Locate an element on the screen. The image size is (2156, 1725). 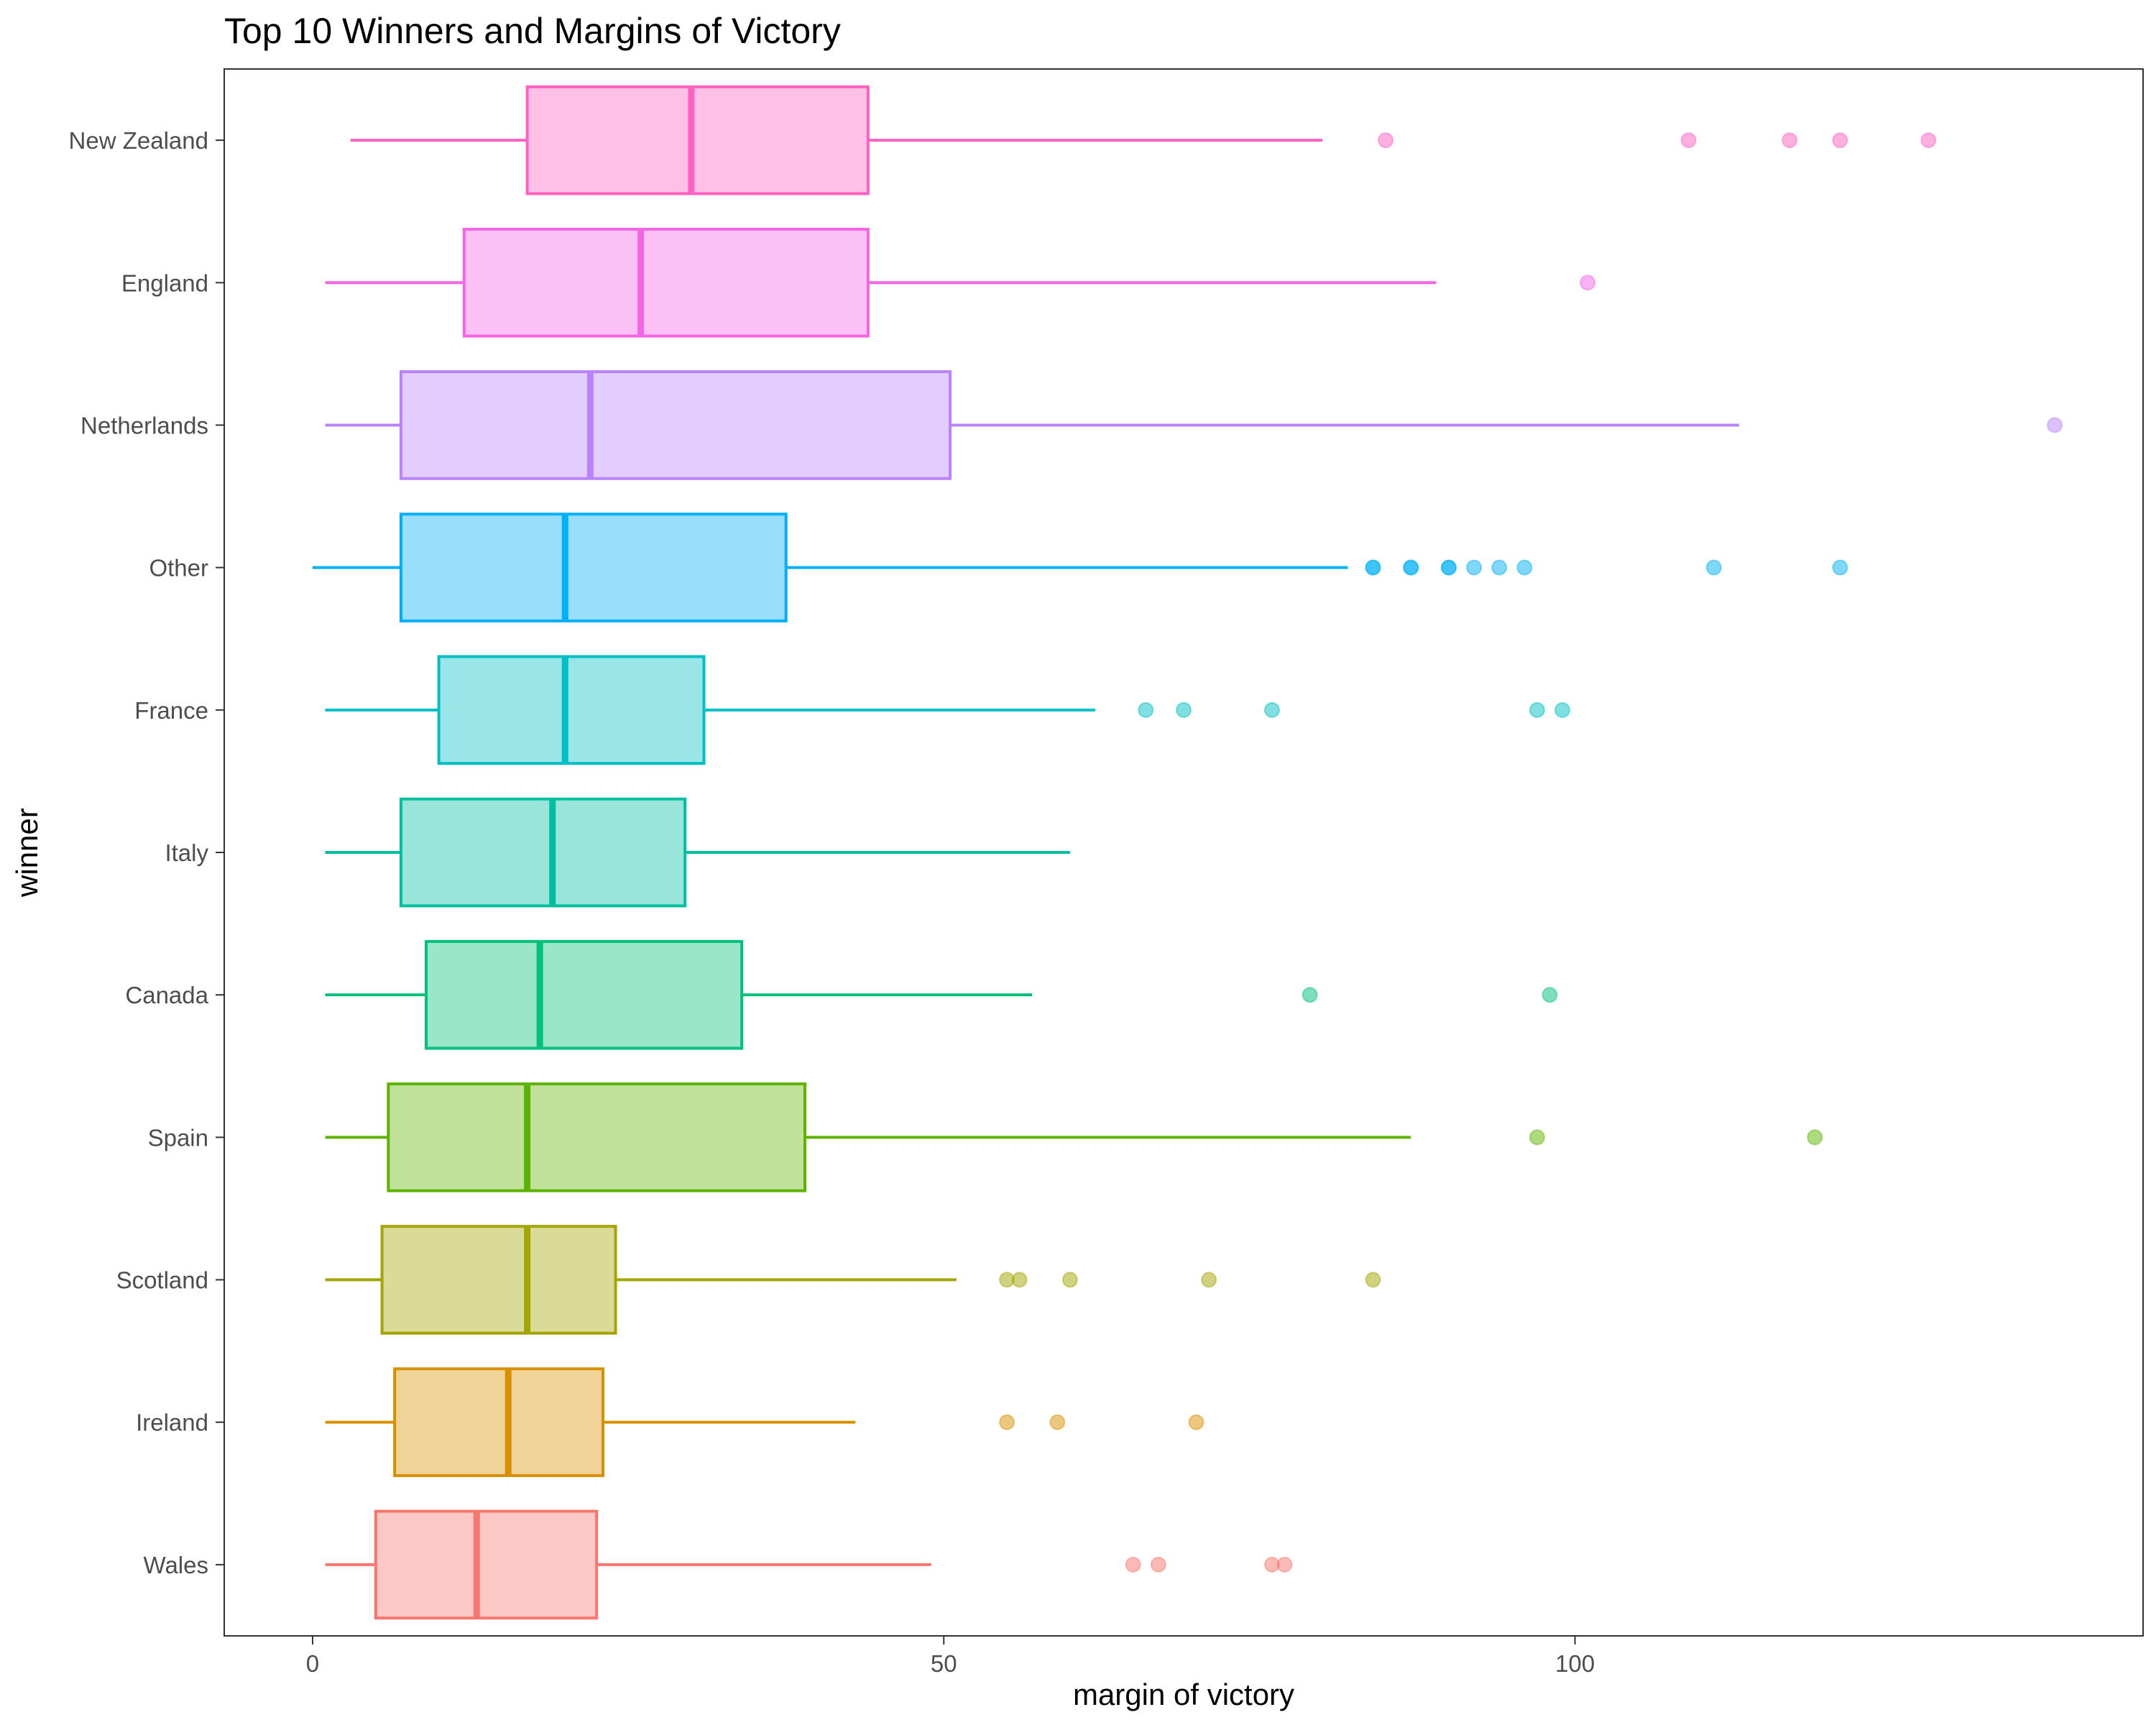
y-tick-label: Other is located at coordinates (179, 568).